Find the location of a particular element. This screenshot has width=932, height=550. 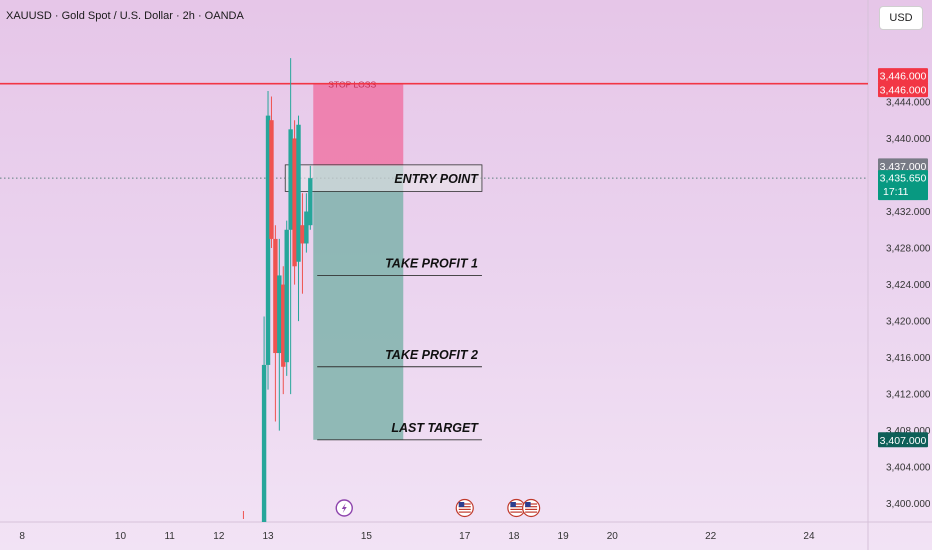

x-tick-label: 22 is located at coordinates (711, 536).